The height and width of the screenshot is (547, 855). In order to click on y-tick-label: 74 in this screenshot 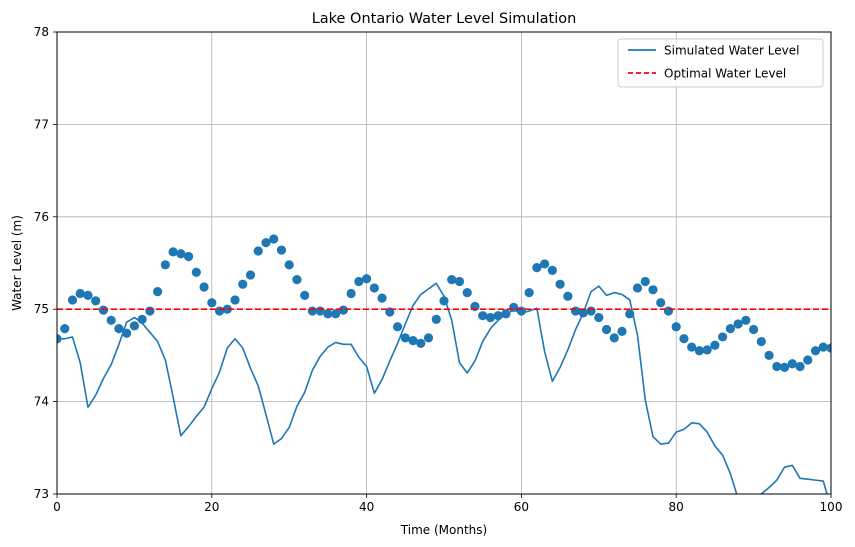, I will do `click(41, 402)`.